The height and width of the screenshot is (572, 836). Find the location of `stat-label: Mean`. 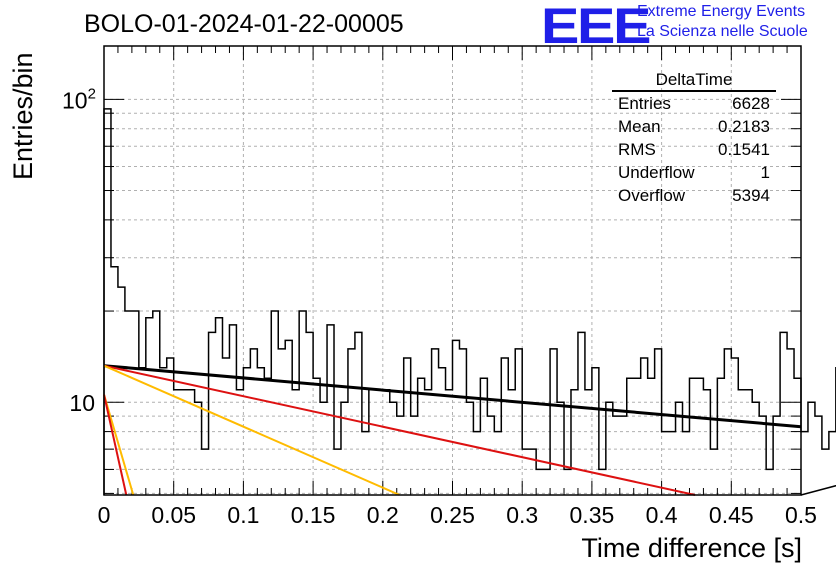

stat-label: Mean is located at coordinates (639, 126).